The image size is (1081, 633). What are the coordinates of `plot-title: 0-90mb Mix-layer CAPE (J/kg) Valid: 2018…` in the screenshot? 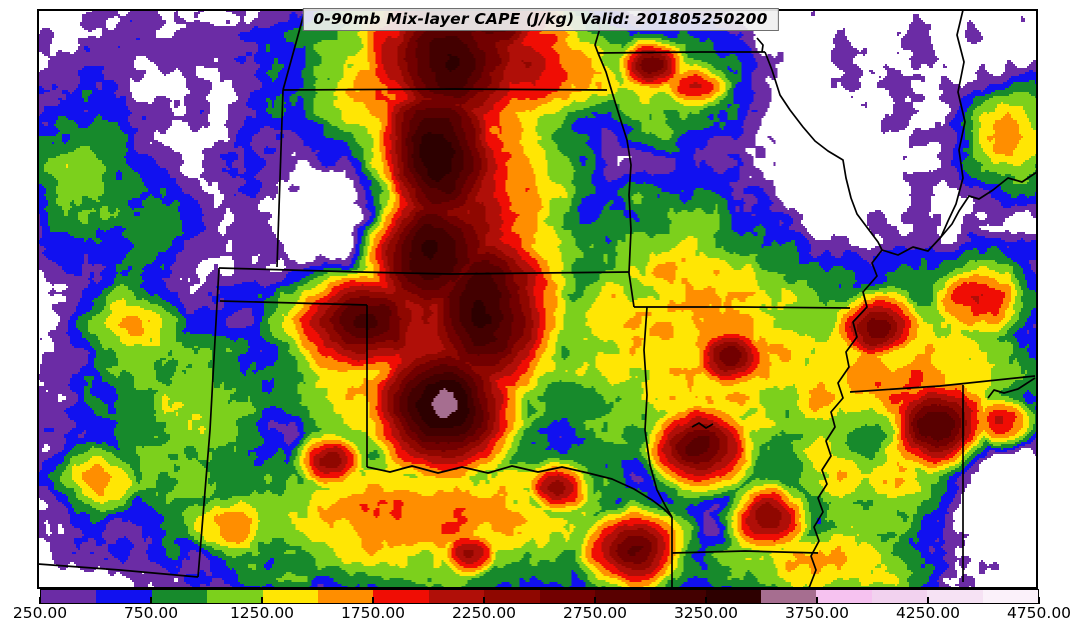 It's located at (540, 19).